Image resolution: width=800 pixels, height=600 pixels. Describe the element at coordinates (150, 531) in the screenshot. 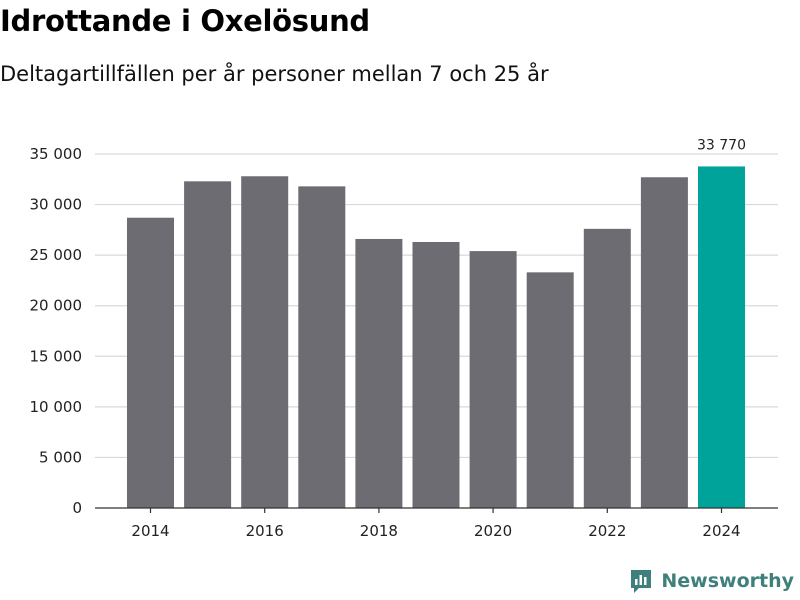

I see `x-tick-label: 2014` at that location.